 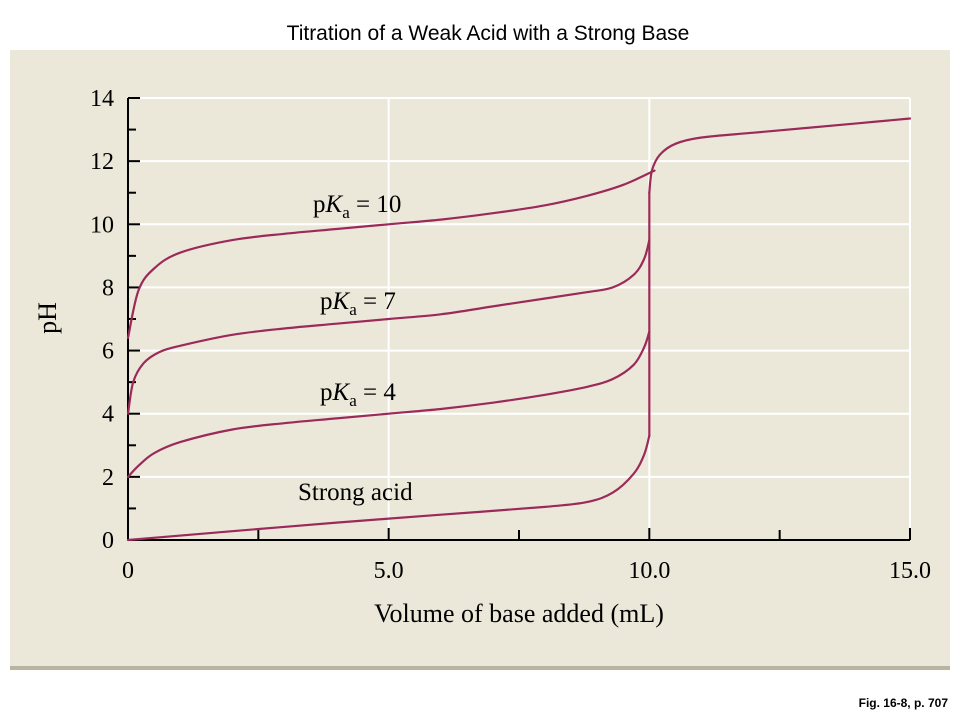 What do you see at coordinates (649, 571) in the screenshot?
I see `x-tick-label-10.0: 10.0` at bounding box center [649, 571].